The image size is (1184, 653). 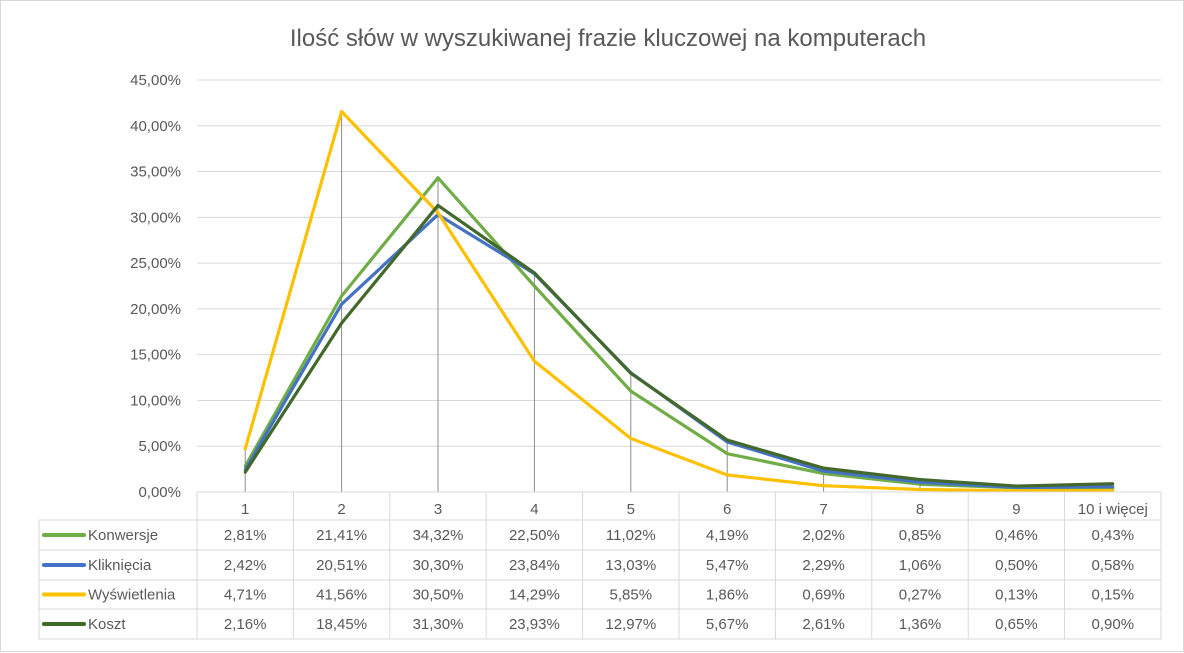 I want to click on x-tick-label: 5, so click(x=631, y=509).